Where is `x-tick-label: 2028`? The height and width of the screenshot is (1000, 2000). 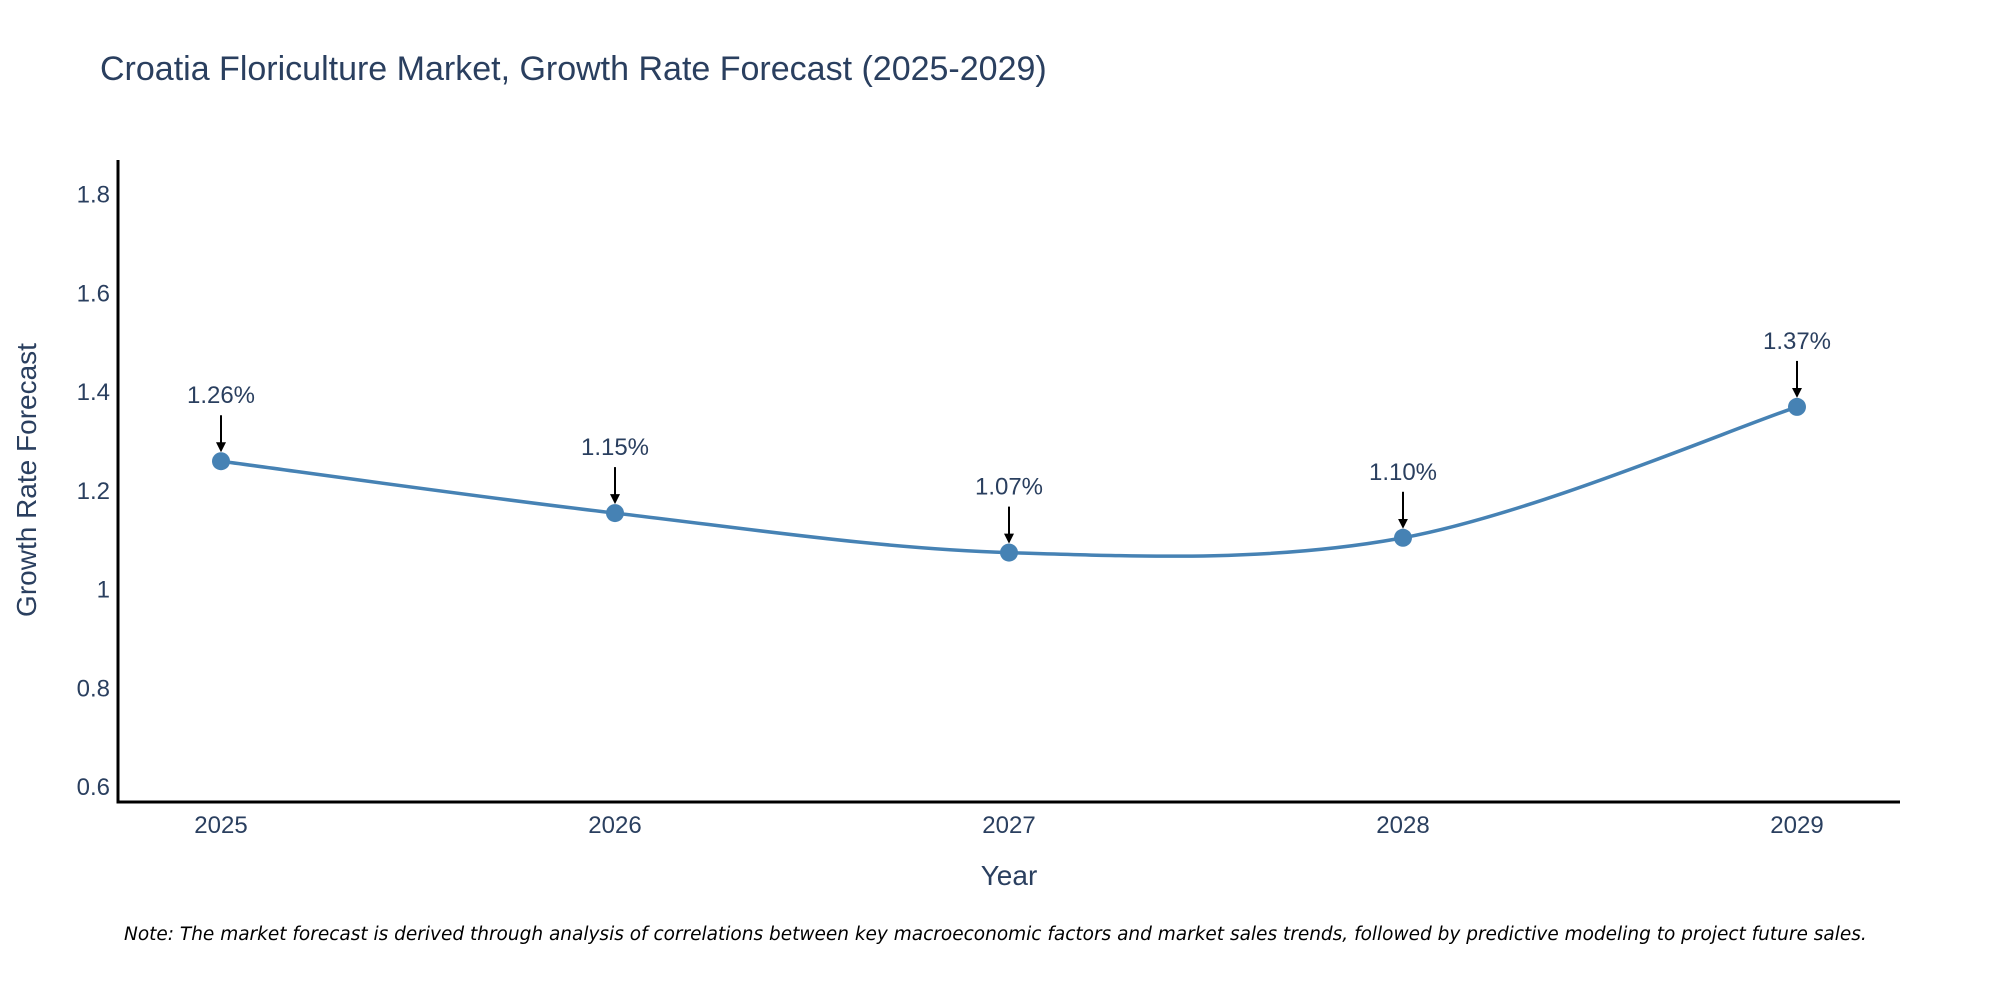
x-tick-label: 2028 is located at coordinates (1402, 825).